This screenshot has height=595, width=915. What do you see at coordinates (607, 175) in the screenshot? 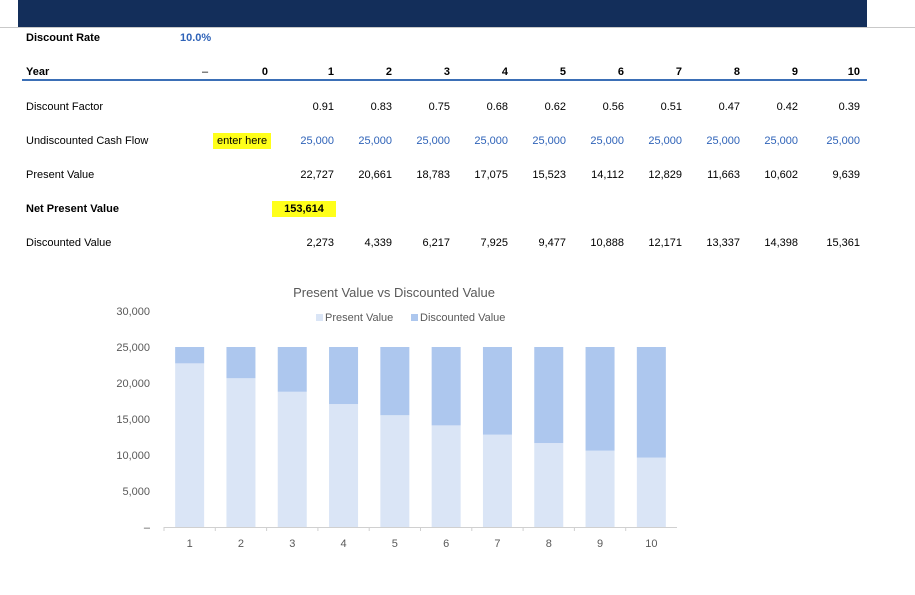
I see `present-value-cell-6: 14,112` at bounding box center [607, 175].